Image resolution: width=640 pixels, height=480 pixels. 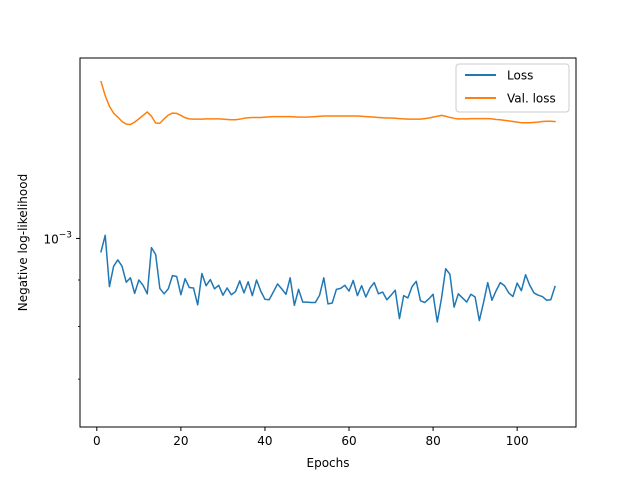 What do you see at coordinates (512, 88) in the screenshot?
I see `legend: Loss Val. loss` at bounding box center [512, 88].